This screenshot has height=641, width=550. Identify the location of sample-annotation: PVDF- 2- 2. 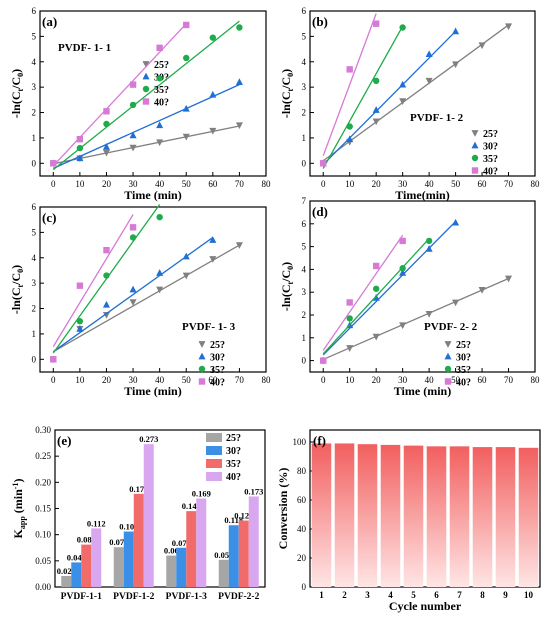
(451, 327).